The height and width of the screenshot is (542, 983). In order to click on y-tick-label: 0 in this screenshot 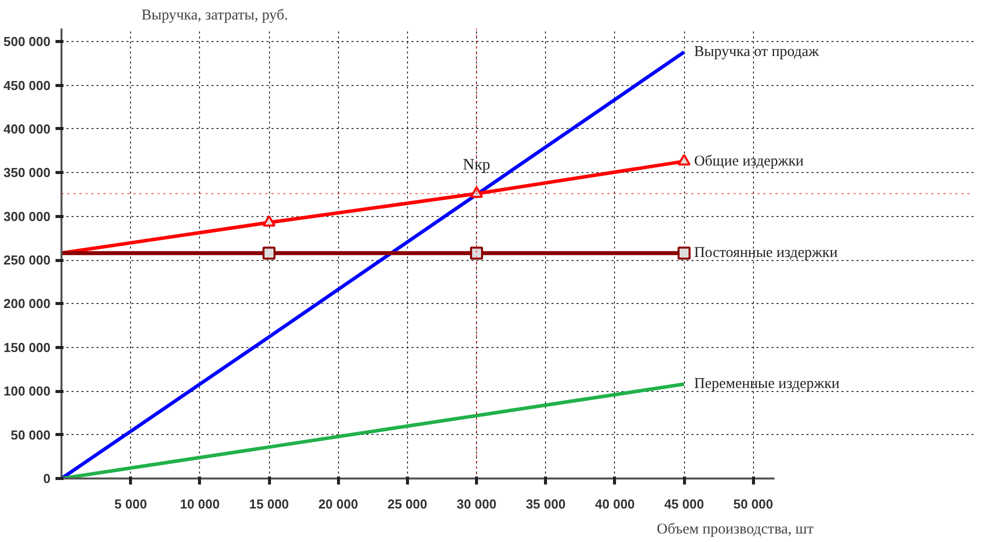, I will do `click(47, 478)`.